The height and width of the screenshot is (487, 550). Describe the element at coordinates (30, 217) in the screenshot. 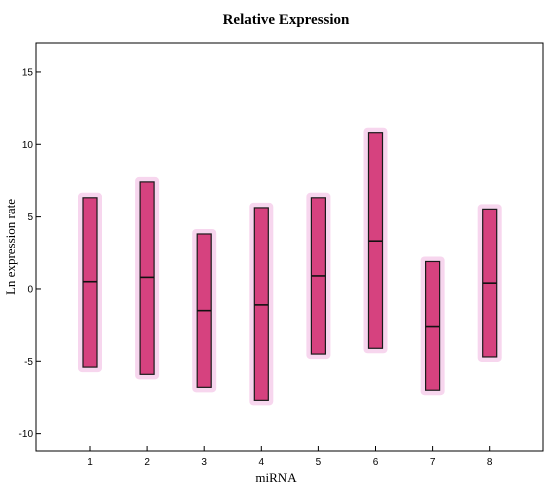

I see `y-tick-label: 5` at that location.